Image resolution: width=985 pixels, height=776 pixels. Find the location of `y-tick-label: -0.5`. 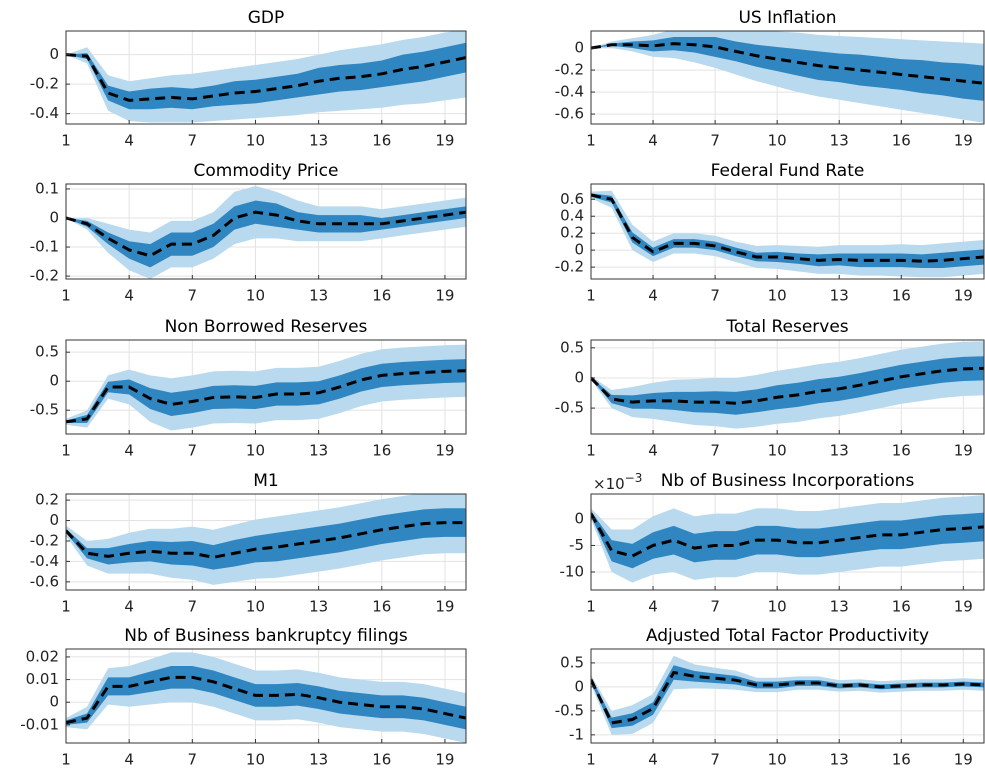

y-tick-label: -0.5 is located at coordinates (569, 710).